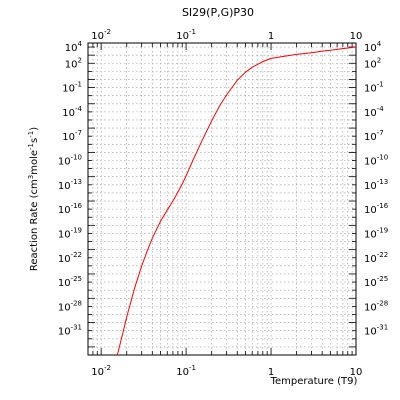  What do you see at coordinates (33, 199) in the screenshot?
I see `y-axis-label: Reaction Rate (cm3mole-1s-1)` at bounding box center [33, 199].